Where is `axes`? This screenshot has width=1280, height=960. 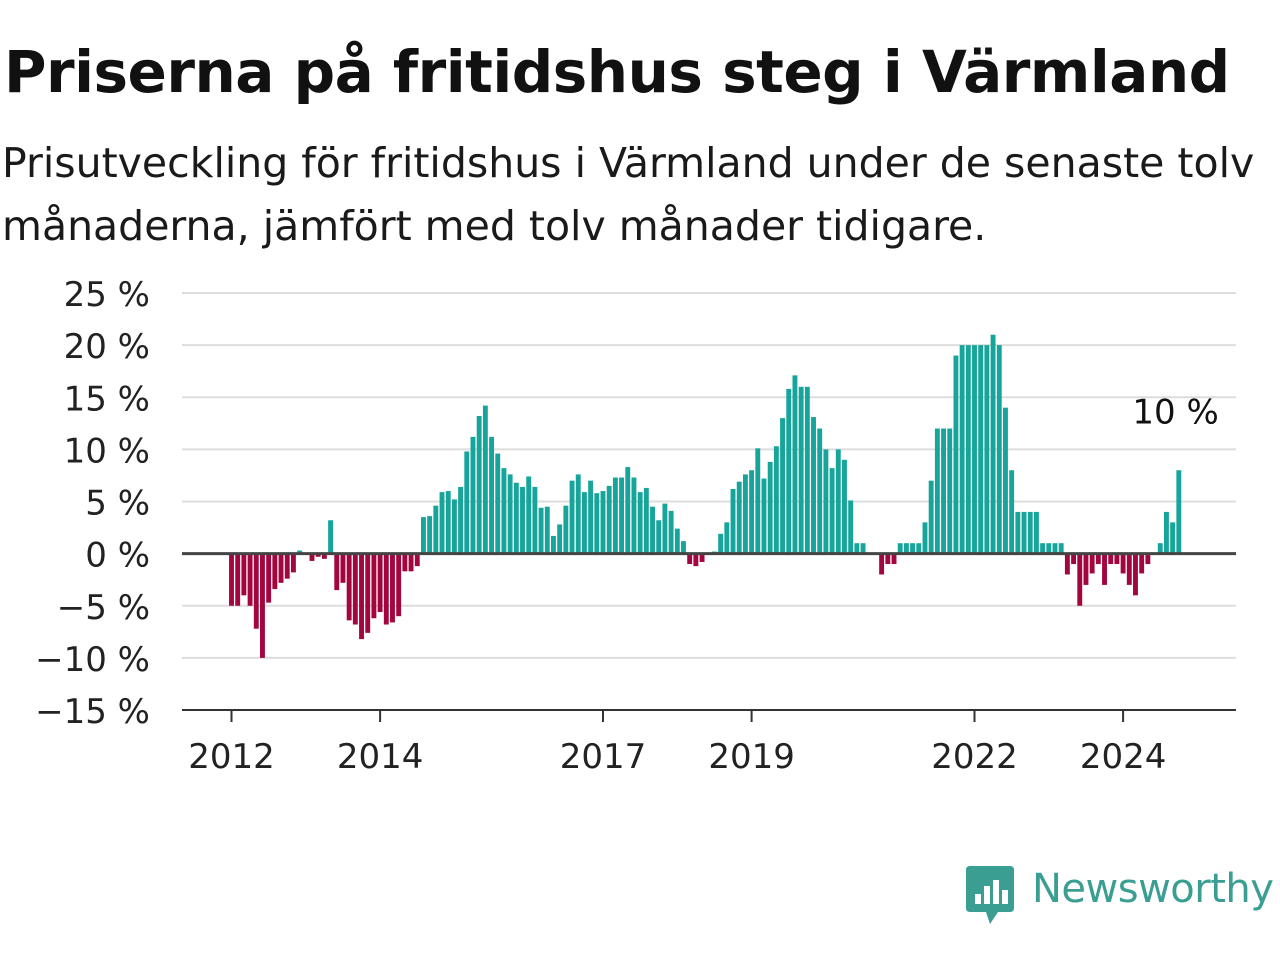 axes is located at coordinates (709, 637).